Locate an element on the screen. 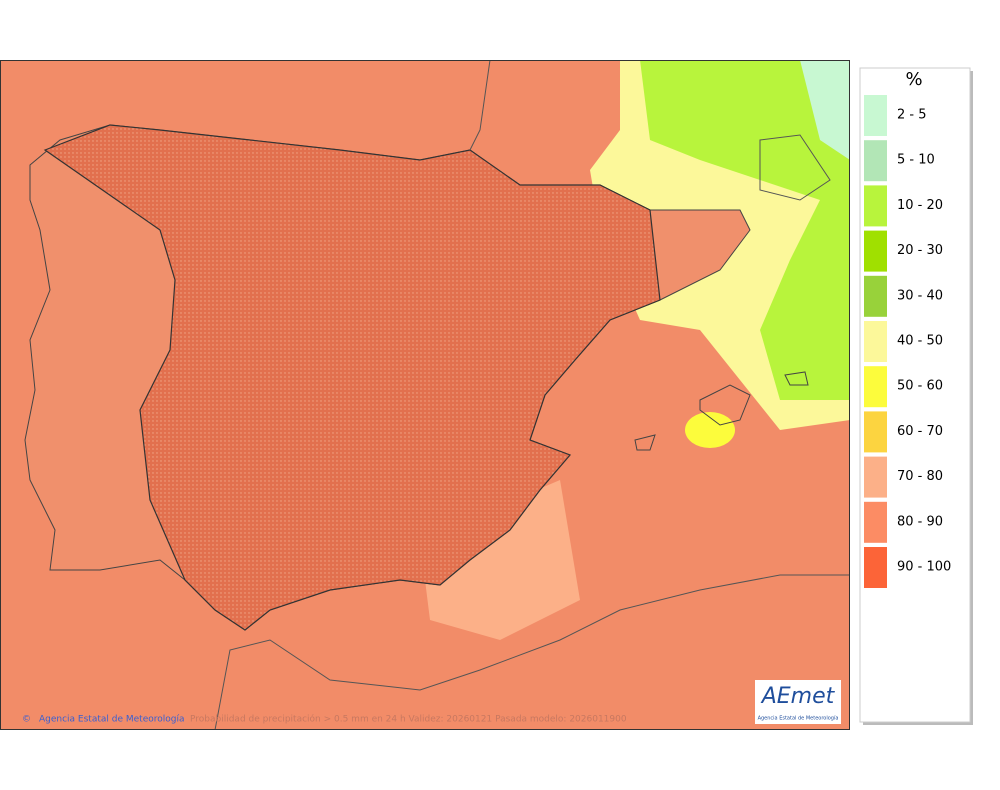 The width and height of the screenshot is (1000, 790). africa-coast is located at coordinates (532, 652).